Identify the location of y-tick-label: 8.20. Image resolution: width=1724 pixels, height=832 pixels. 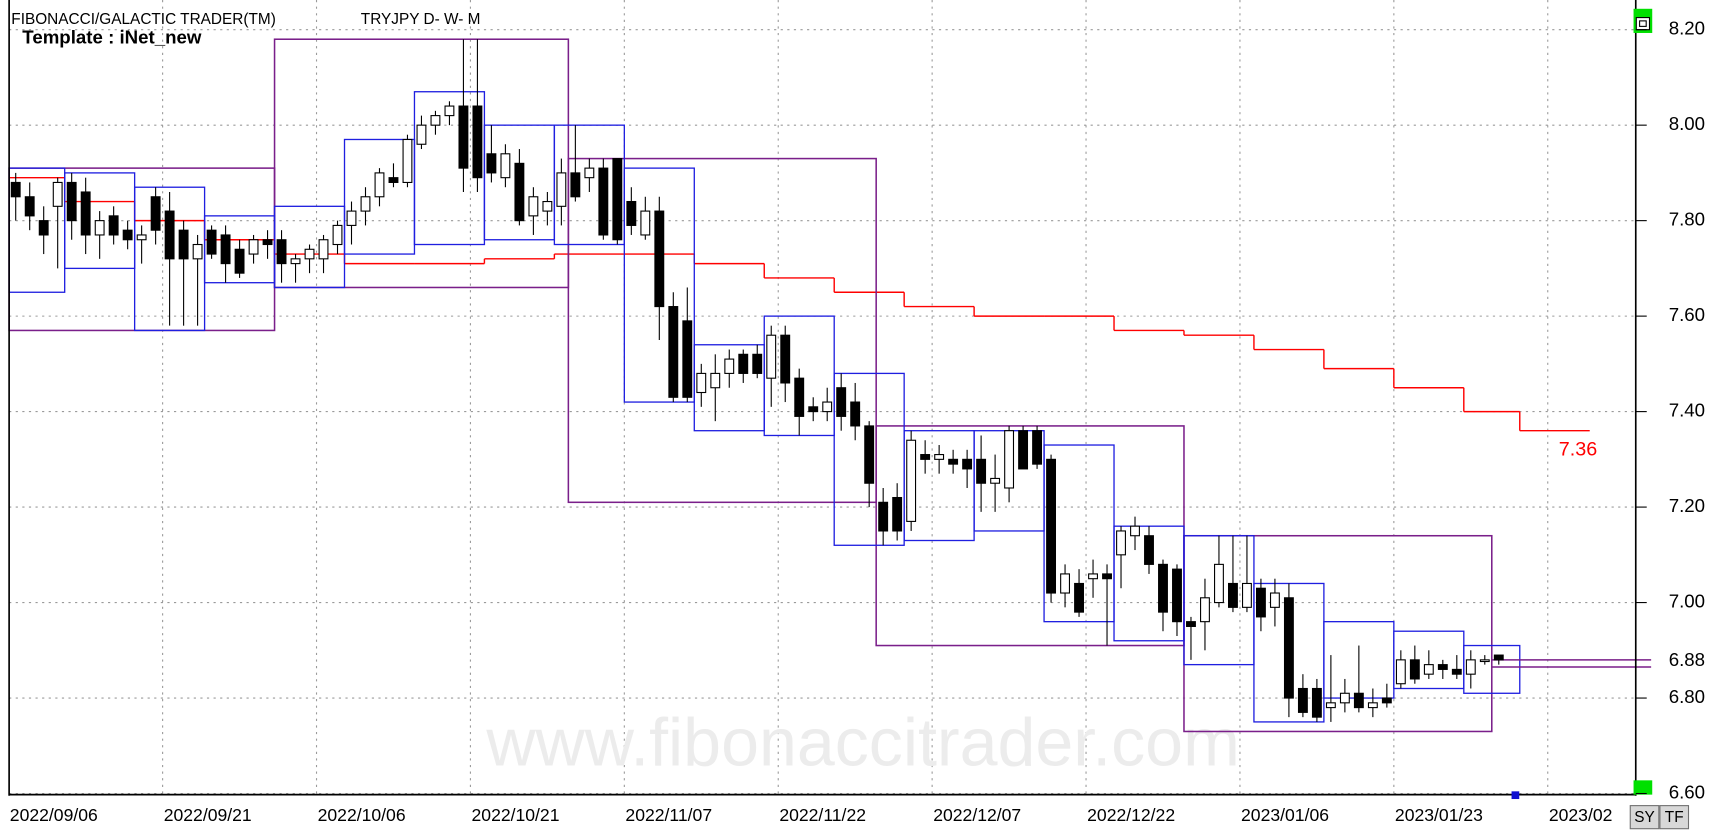
(1687, 28).